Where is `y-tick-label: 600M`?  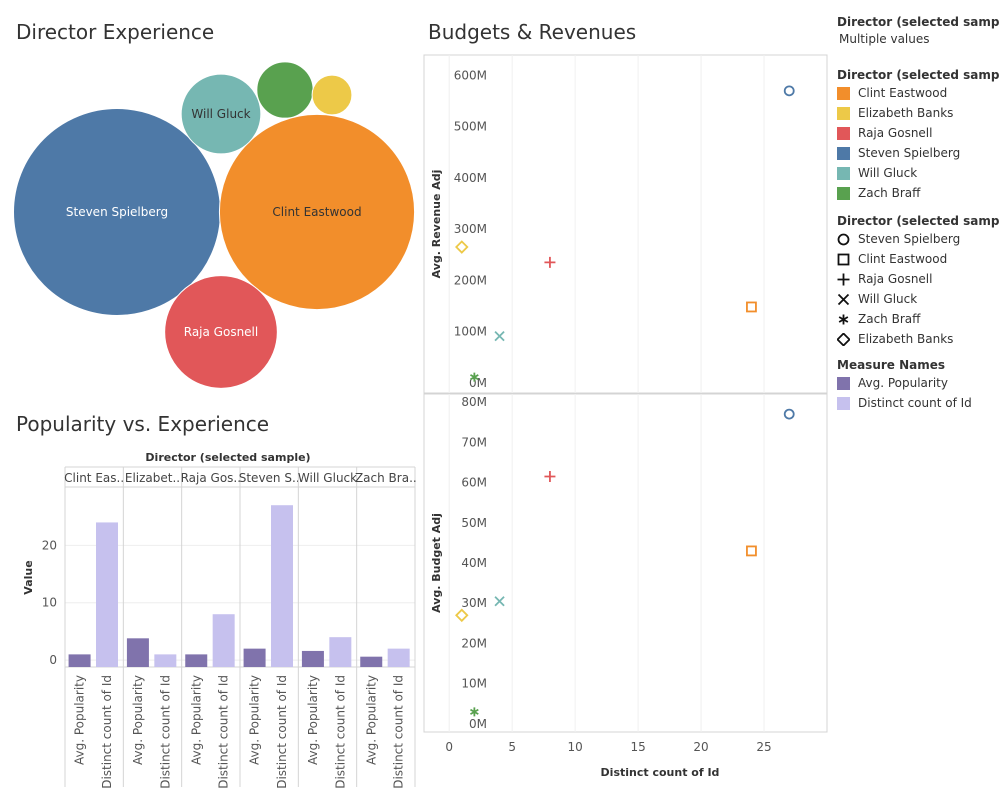 y-tick-label: 600M is located at coordinates (470, 75).